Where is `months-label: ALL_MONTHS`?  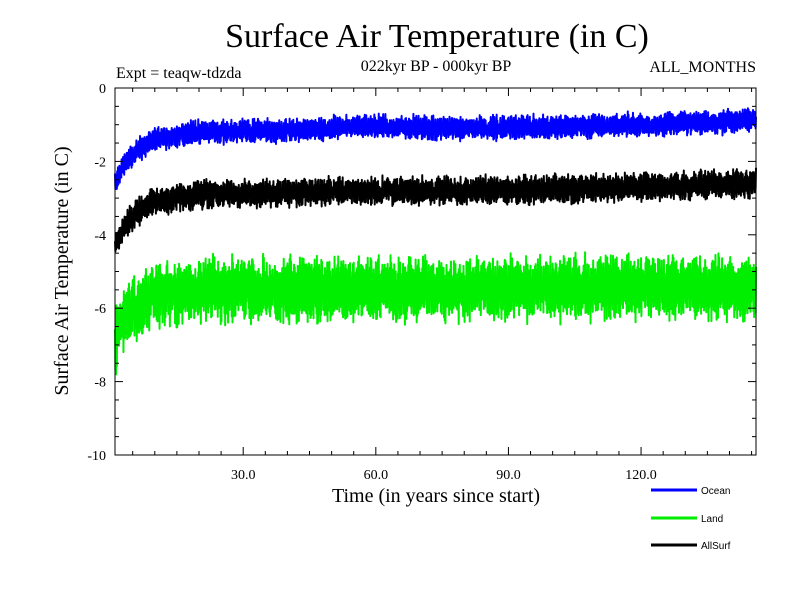 months-label: ALL_MONTHS is located at coordinates (702, 67).